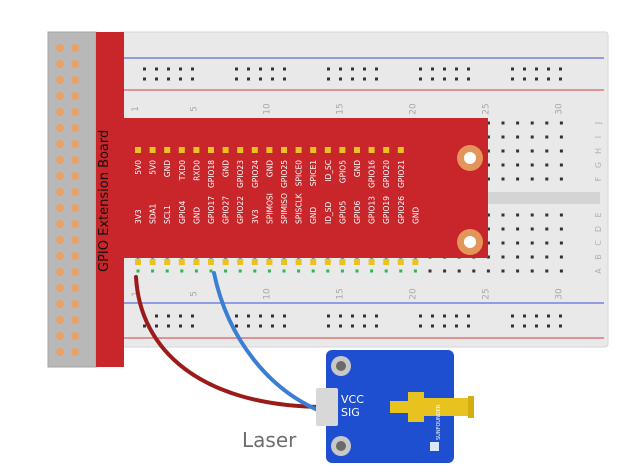 This screenshot has width=622, height=475. I want to click on header-pin-label: GPIO22, so click(240, 210).